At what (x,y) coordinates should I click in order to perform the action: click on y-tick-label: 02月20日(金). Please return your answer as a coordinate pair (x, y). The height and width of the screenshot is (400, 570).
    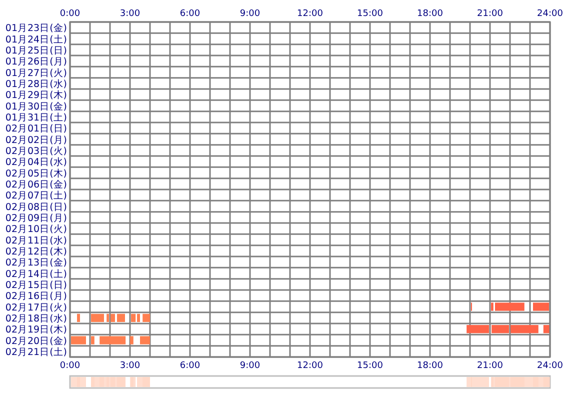
    Looking at the image, I should click on (36, 340).